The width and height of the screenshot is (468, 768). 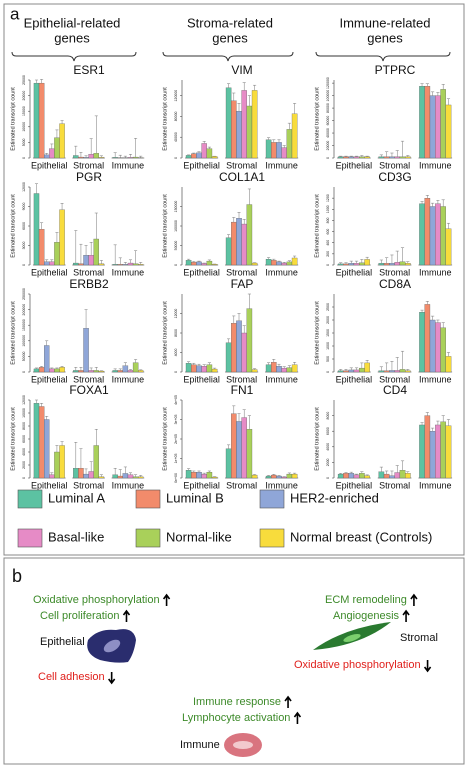 What do you see at coordinates (414, 599) in the screenshot?
I see `arrow-up` at bounding box center [414, 599].